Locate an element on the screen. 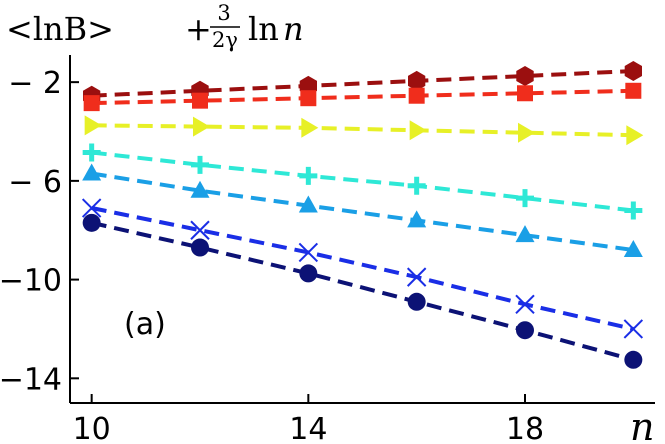 The width and height of the screenshot is (665, 444). title-fraction-numerator: 3 is located at coordinates (223, 13).